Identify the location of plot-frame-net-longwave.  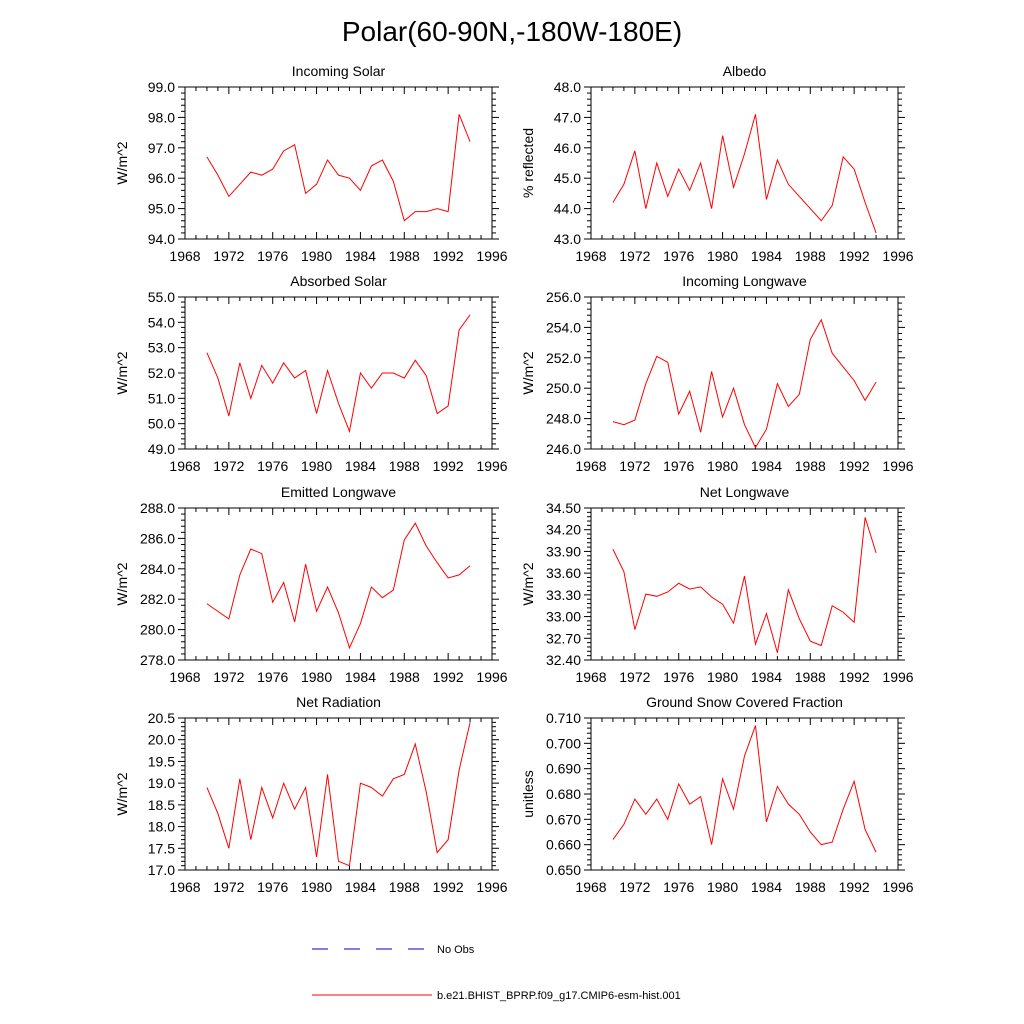
(744, 584).